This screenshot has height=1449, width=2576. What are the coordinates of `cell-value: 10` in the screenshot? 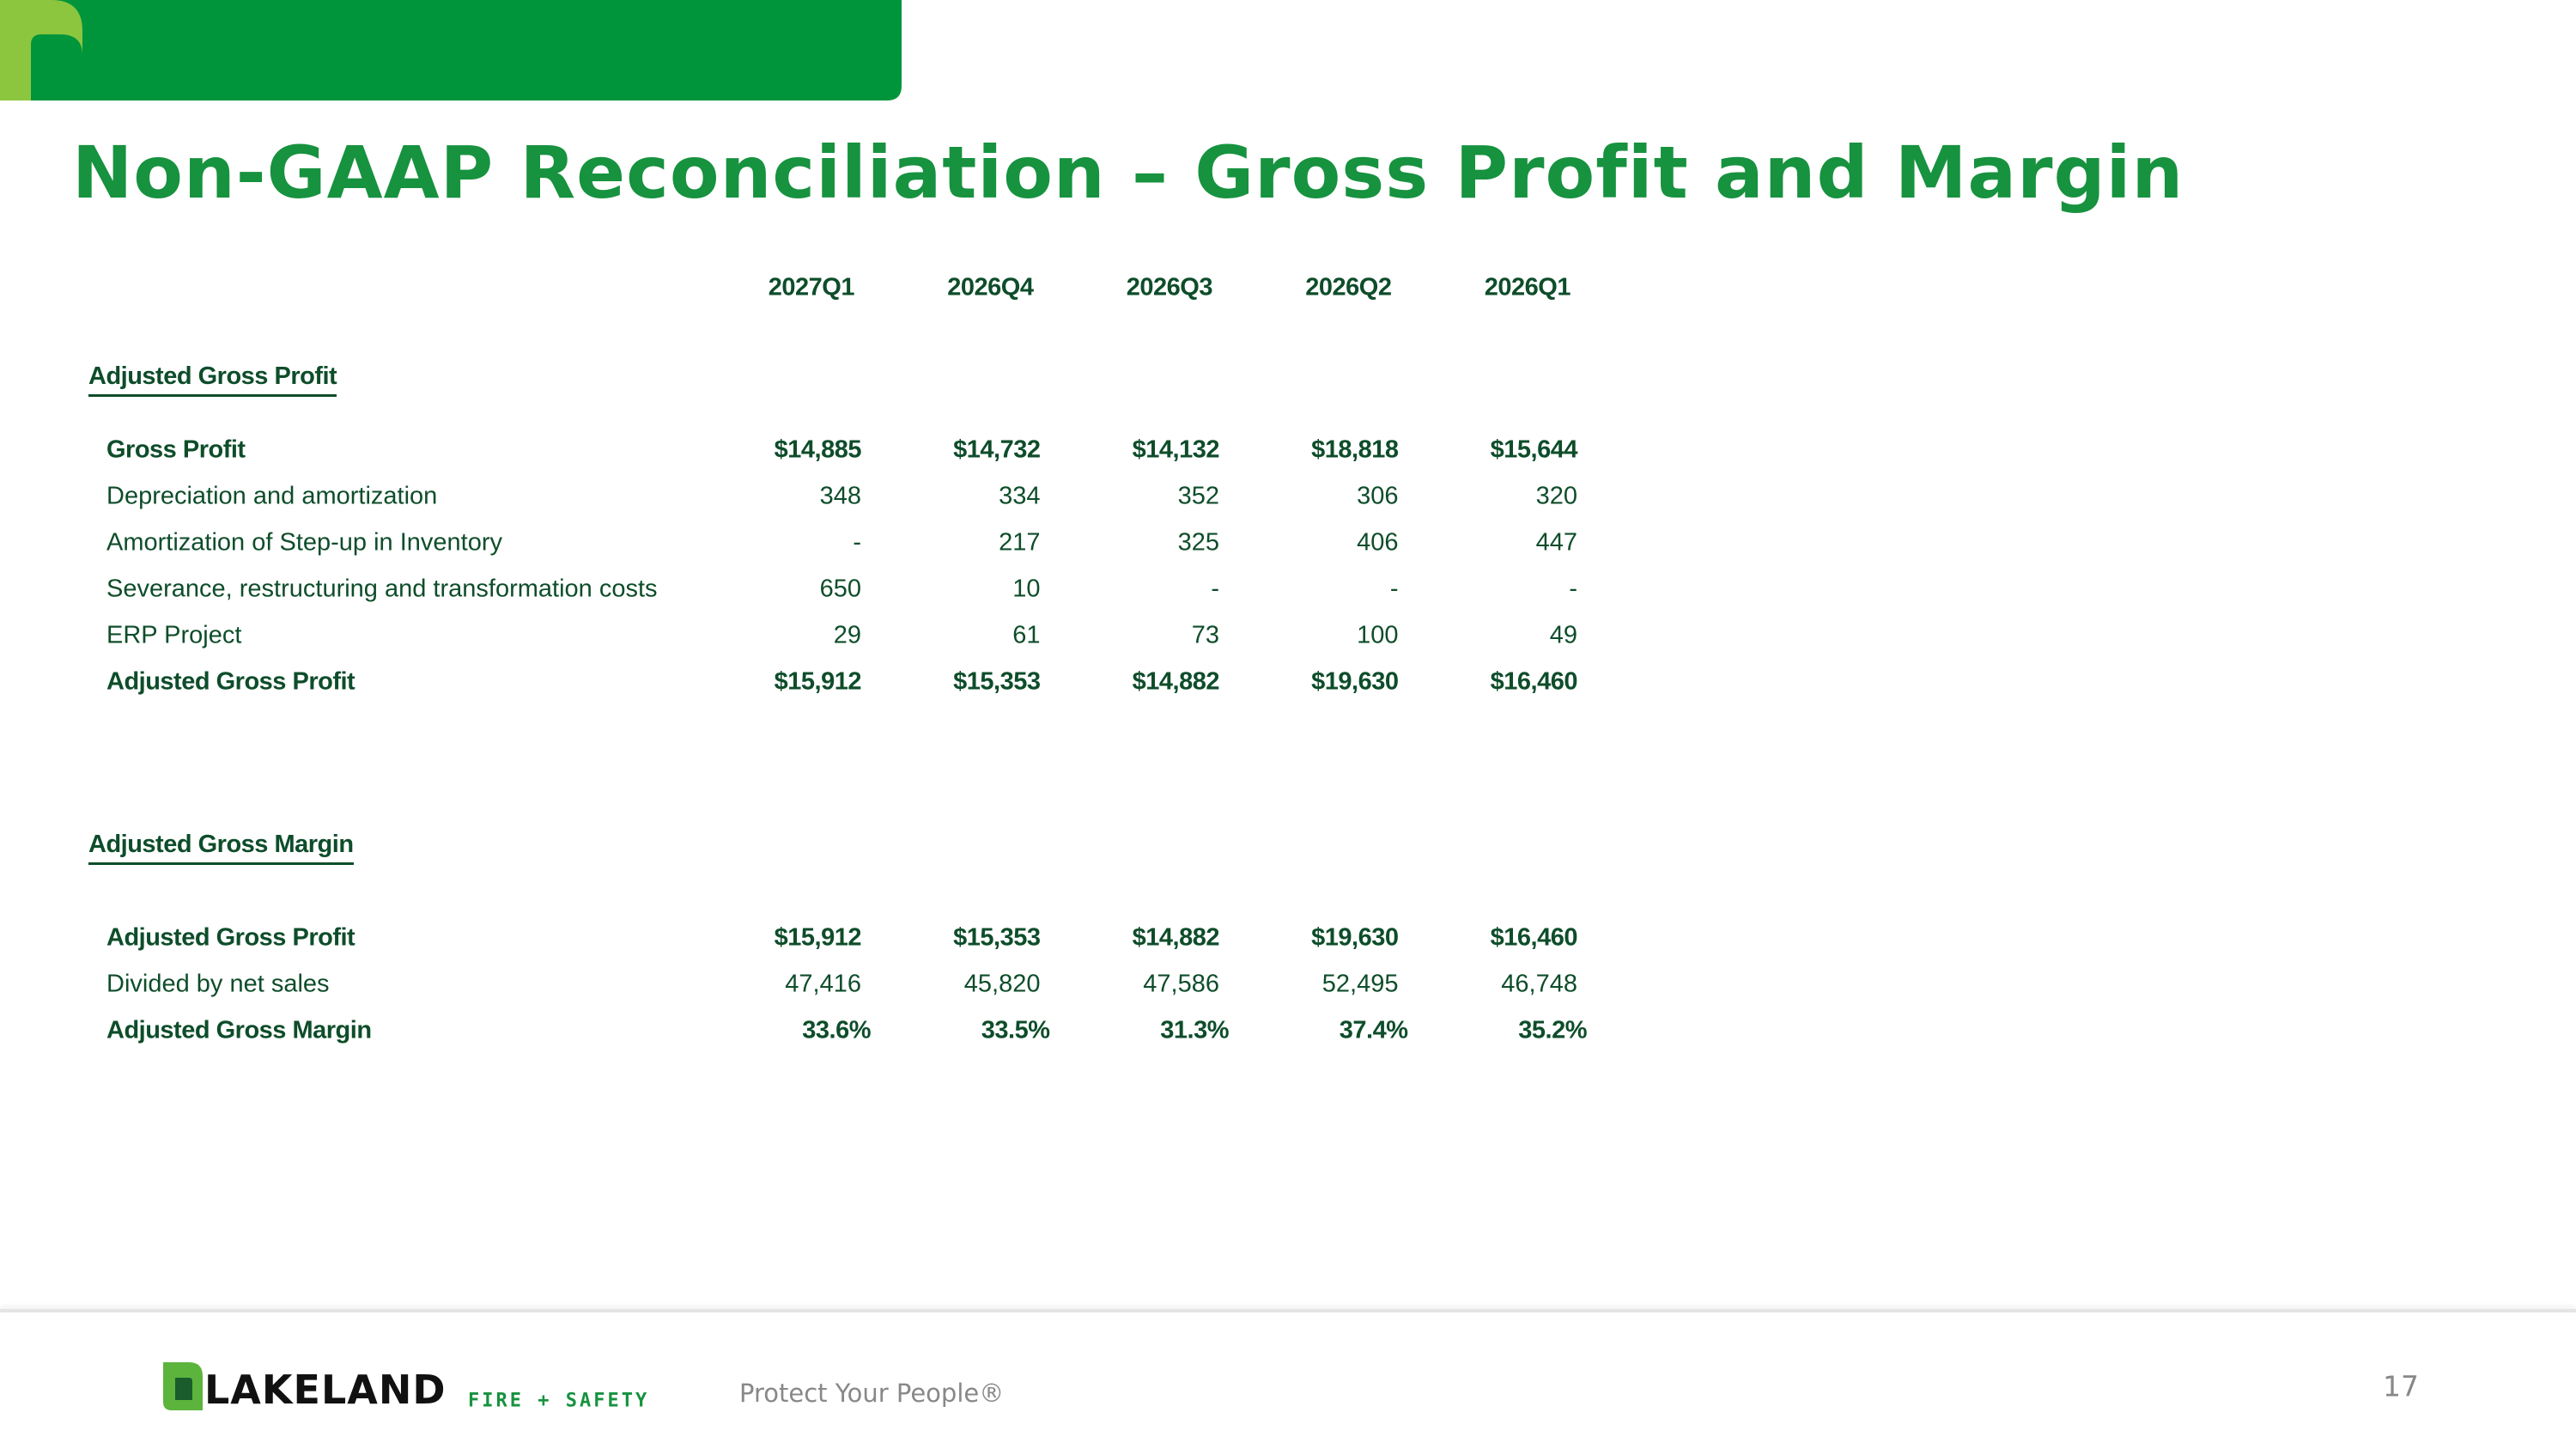 It's located at (1027, 589).